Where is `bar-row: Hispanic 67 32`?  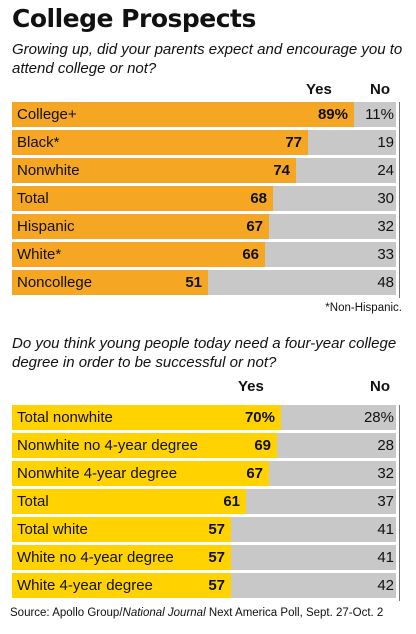
bar-row: Hispanic 67 32 is located at coordinates (208, 226).